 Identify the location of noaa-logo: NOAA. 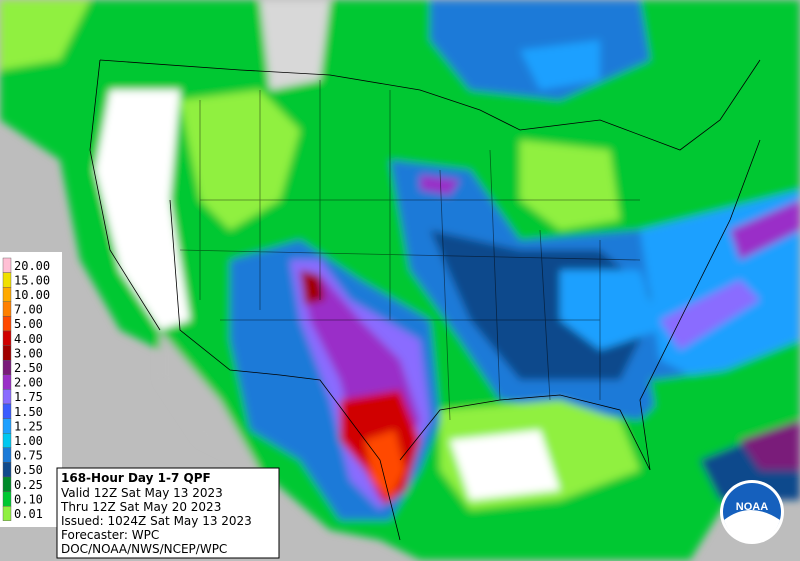
(752, 512).